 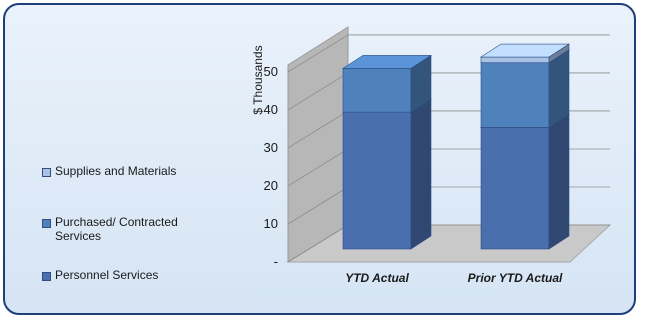 I want to click on legend-swatch-personnel, so click(x=46, y=276).